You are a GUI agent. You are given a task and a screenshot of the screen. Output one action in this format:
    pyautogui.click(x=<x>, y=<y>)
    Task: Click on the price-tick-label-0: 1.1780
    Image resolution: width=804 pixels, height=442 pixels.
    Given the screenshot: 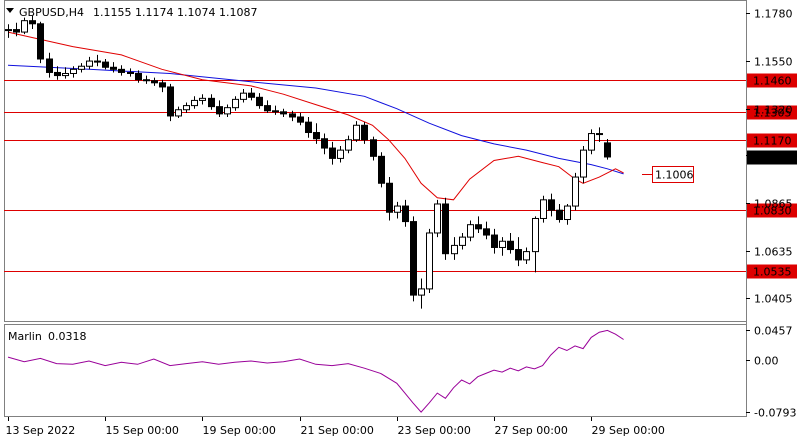 What is the action you would take?
    pyautogui.click(x=773, y=14)
    